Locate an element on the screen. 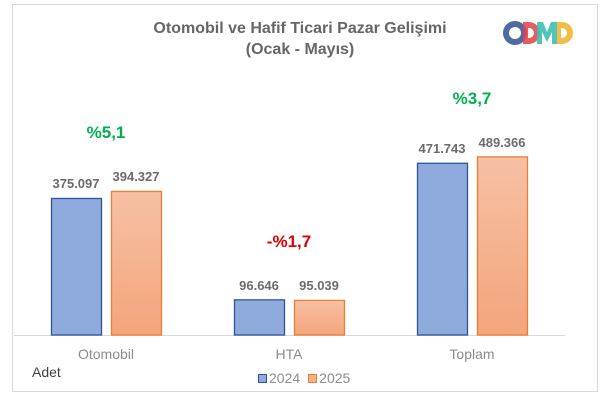  change-label: %3,7 is located at coordinates (472, 98).